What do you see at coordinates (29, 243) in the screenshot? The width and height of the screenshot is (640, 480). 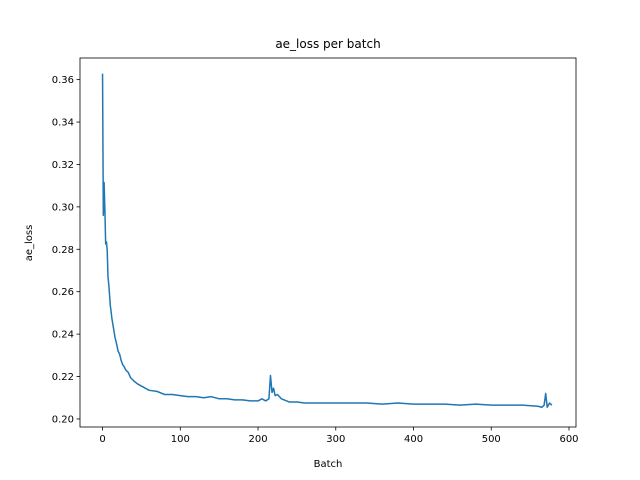 I see `y-axis-label: ae_loss` at bounding box center [29, 243].